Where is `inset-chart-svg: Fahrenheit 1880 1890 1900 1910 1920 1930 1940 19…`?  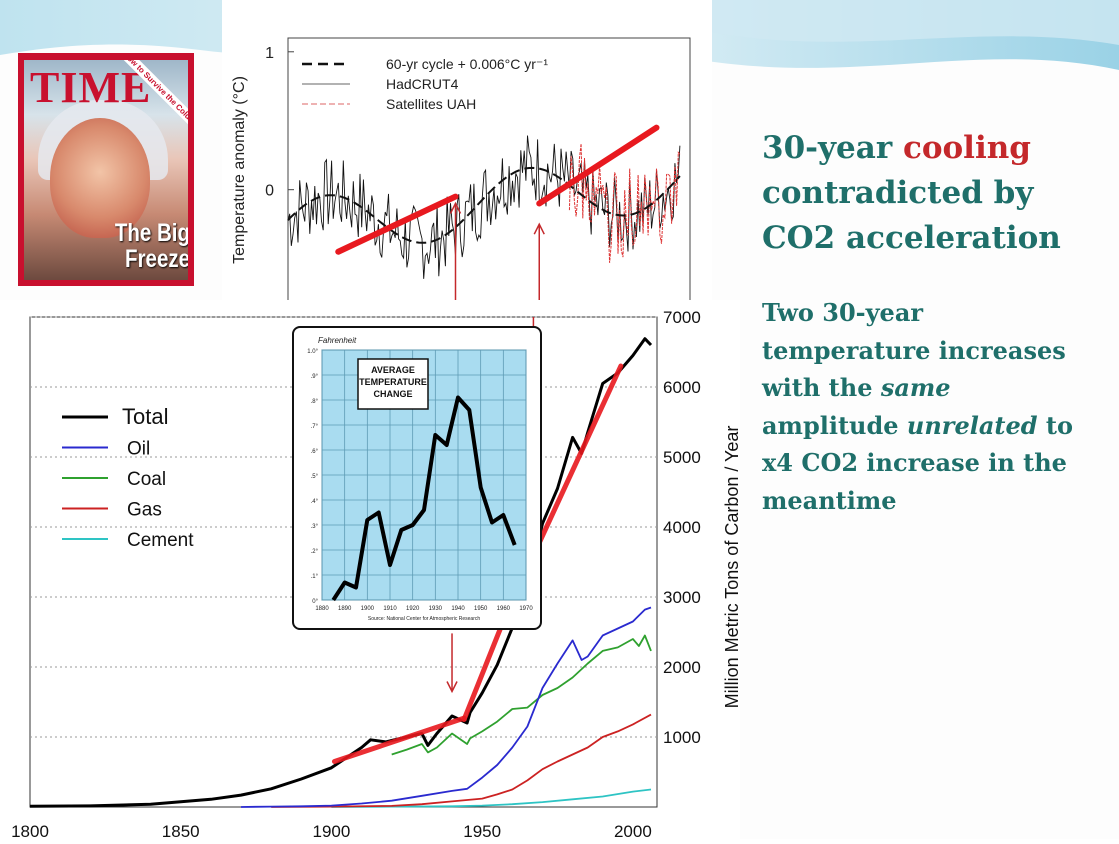 inset-chart-svg: Fahrenheit 1880 1890 1900 1910 1920 1930 1940 19… is located at coordinates (420, 479).